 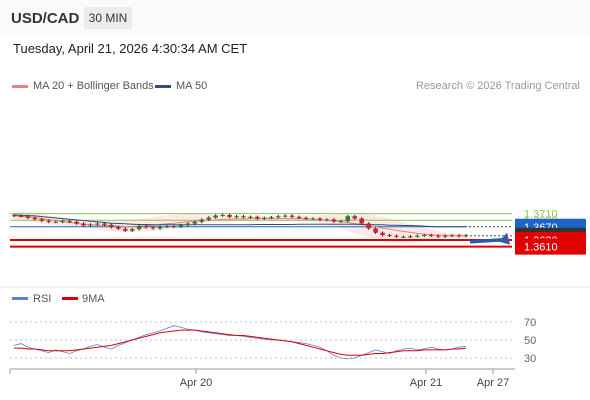 I want to click on level-label-1.3710: 1.3710, so click(x=541, y=215).